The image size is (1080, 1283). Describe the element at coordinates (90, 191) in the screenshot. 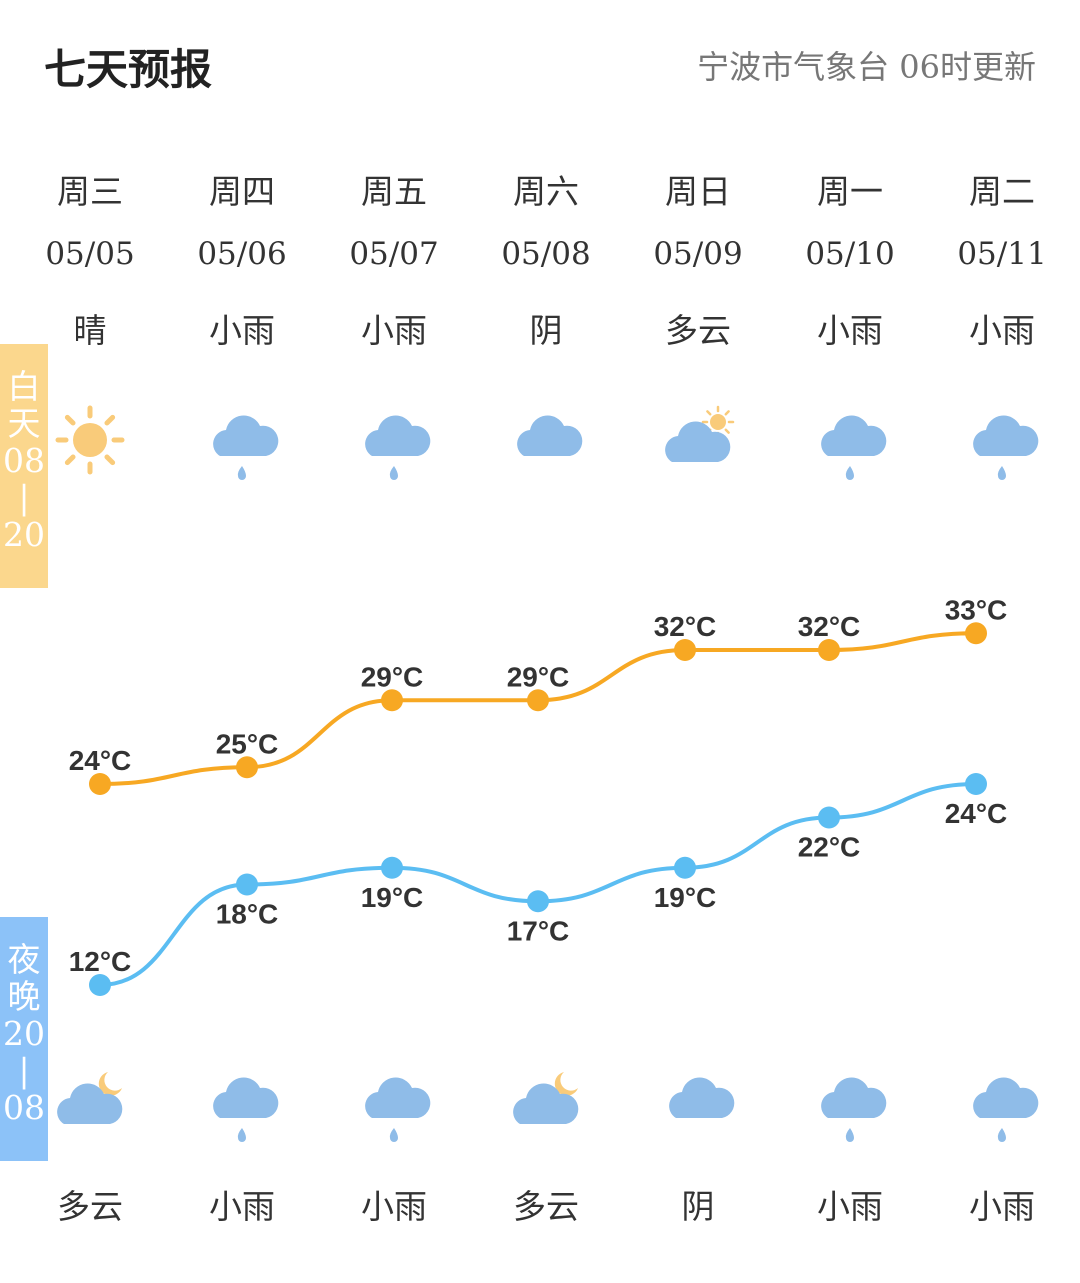

I see `weekday-label: 周三` at that location.